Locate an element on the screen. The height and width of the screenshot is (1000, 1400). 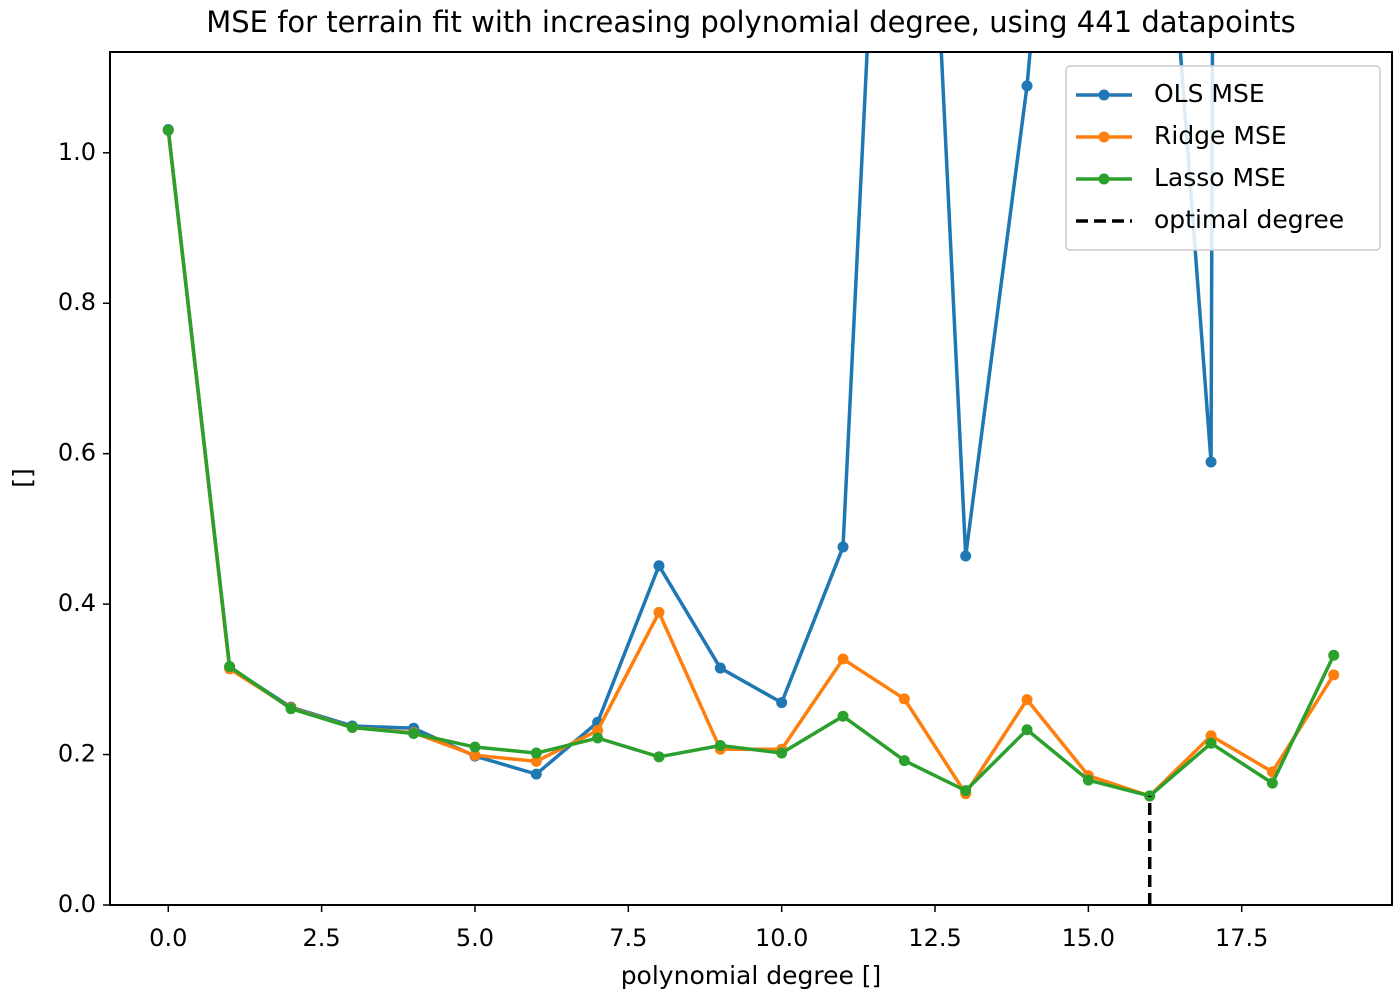
legend-label: OLS MSE is located at coordinates (1209, 93).